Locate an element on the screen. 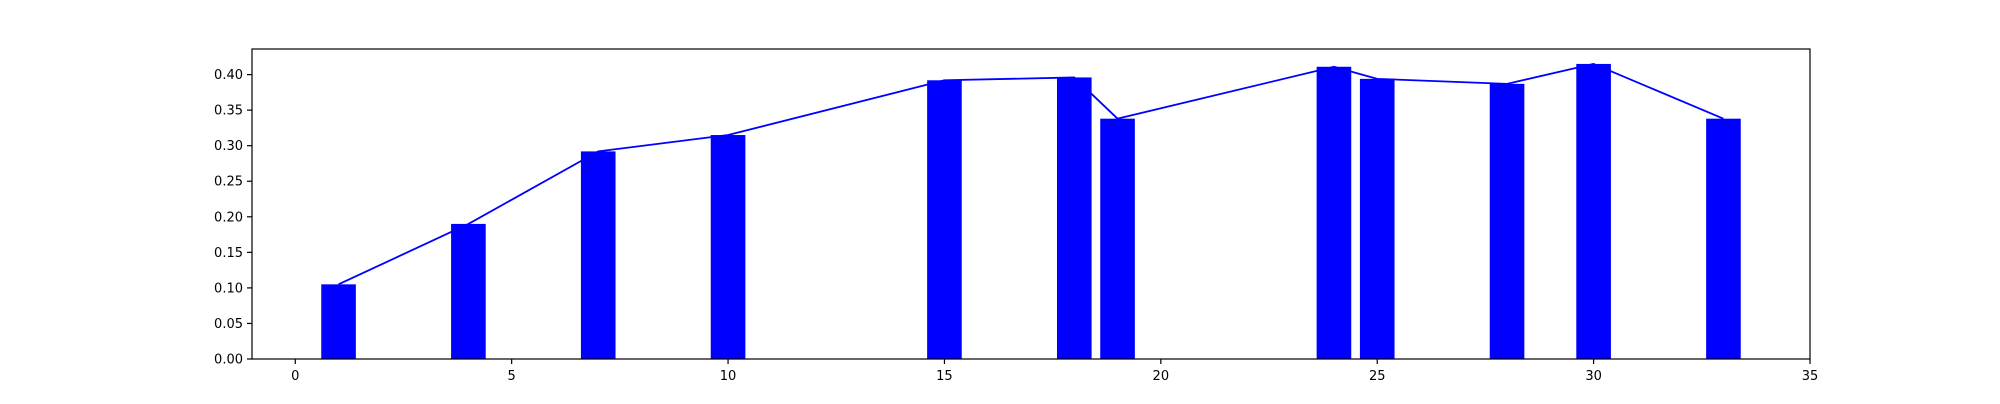 The image size is (2000, 404). x-tick-label: 5 is located at coordinates (512, 376).